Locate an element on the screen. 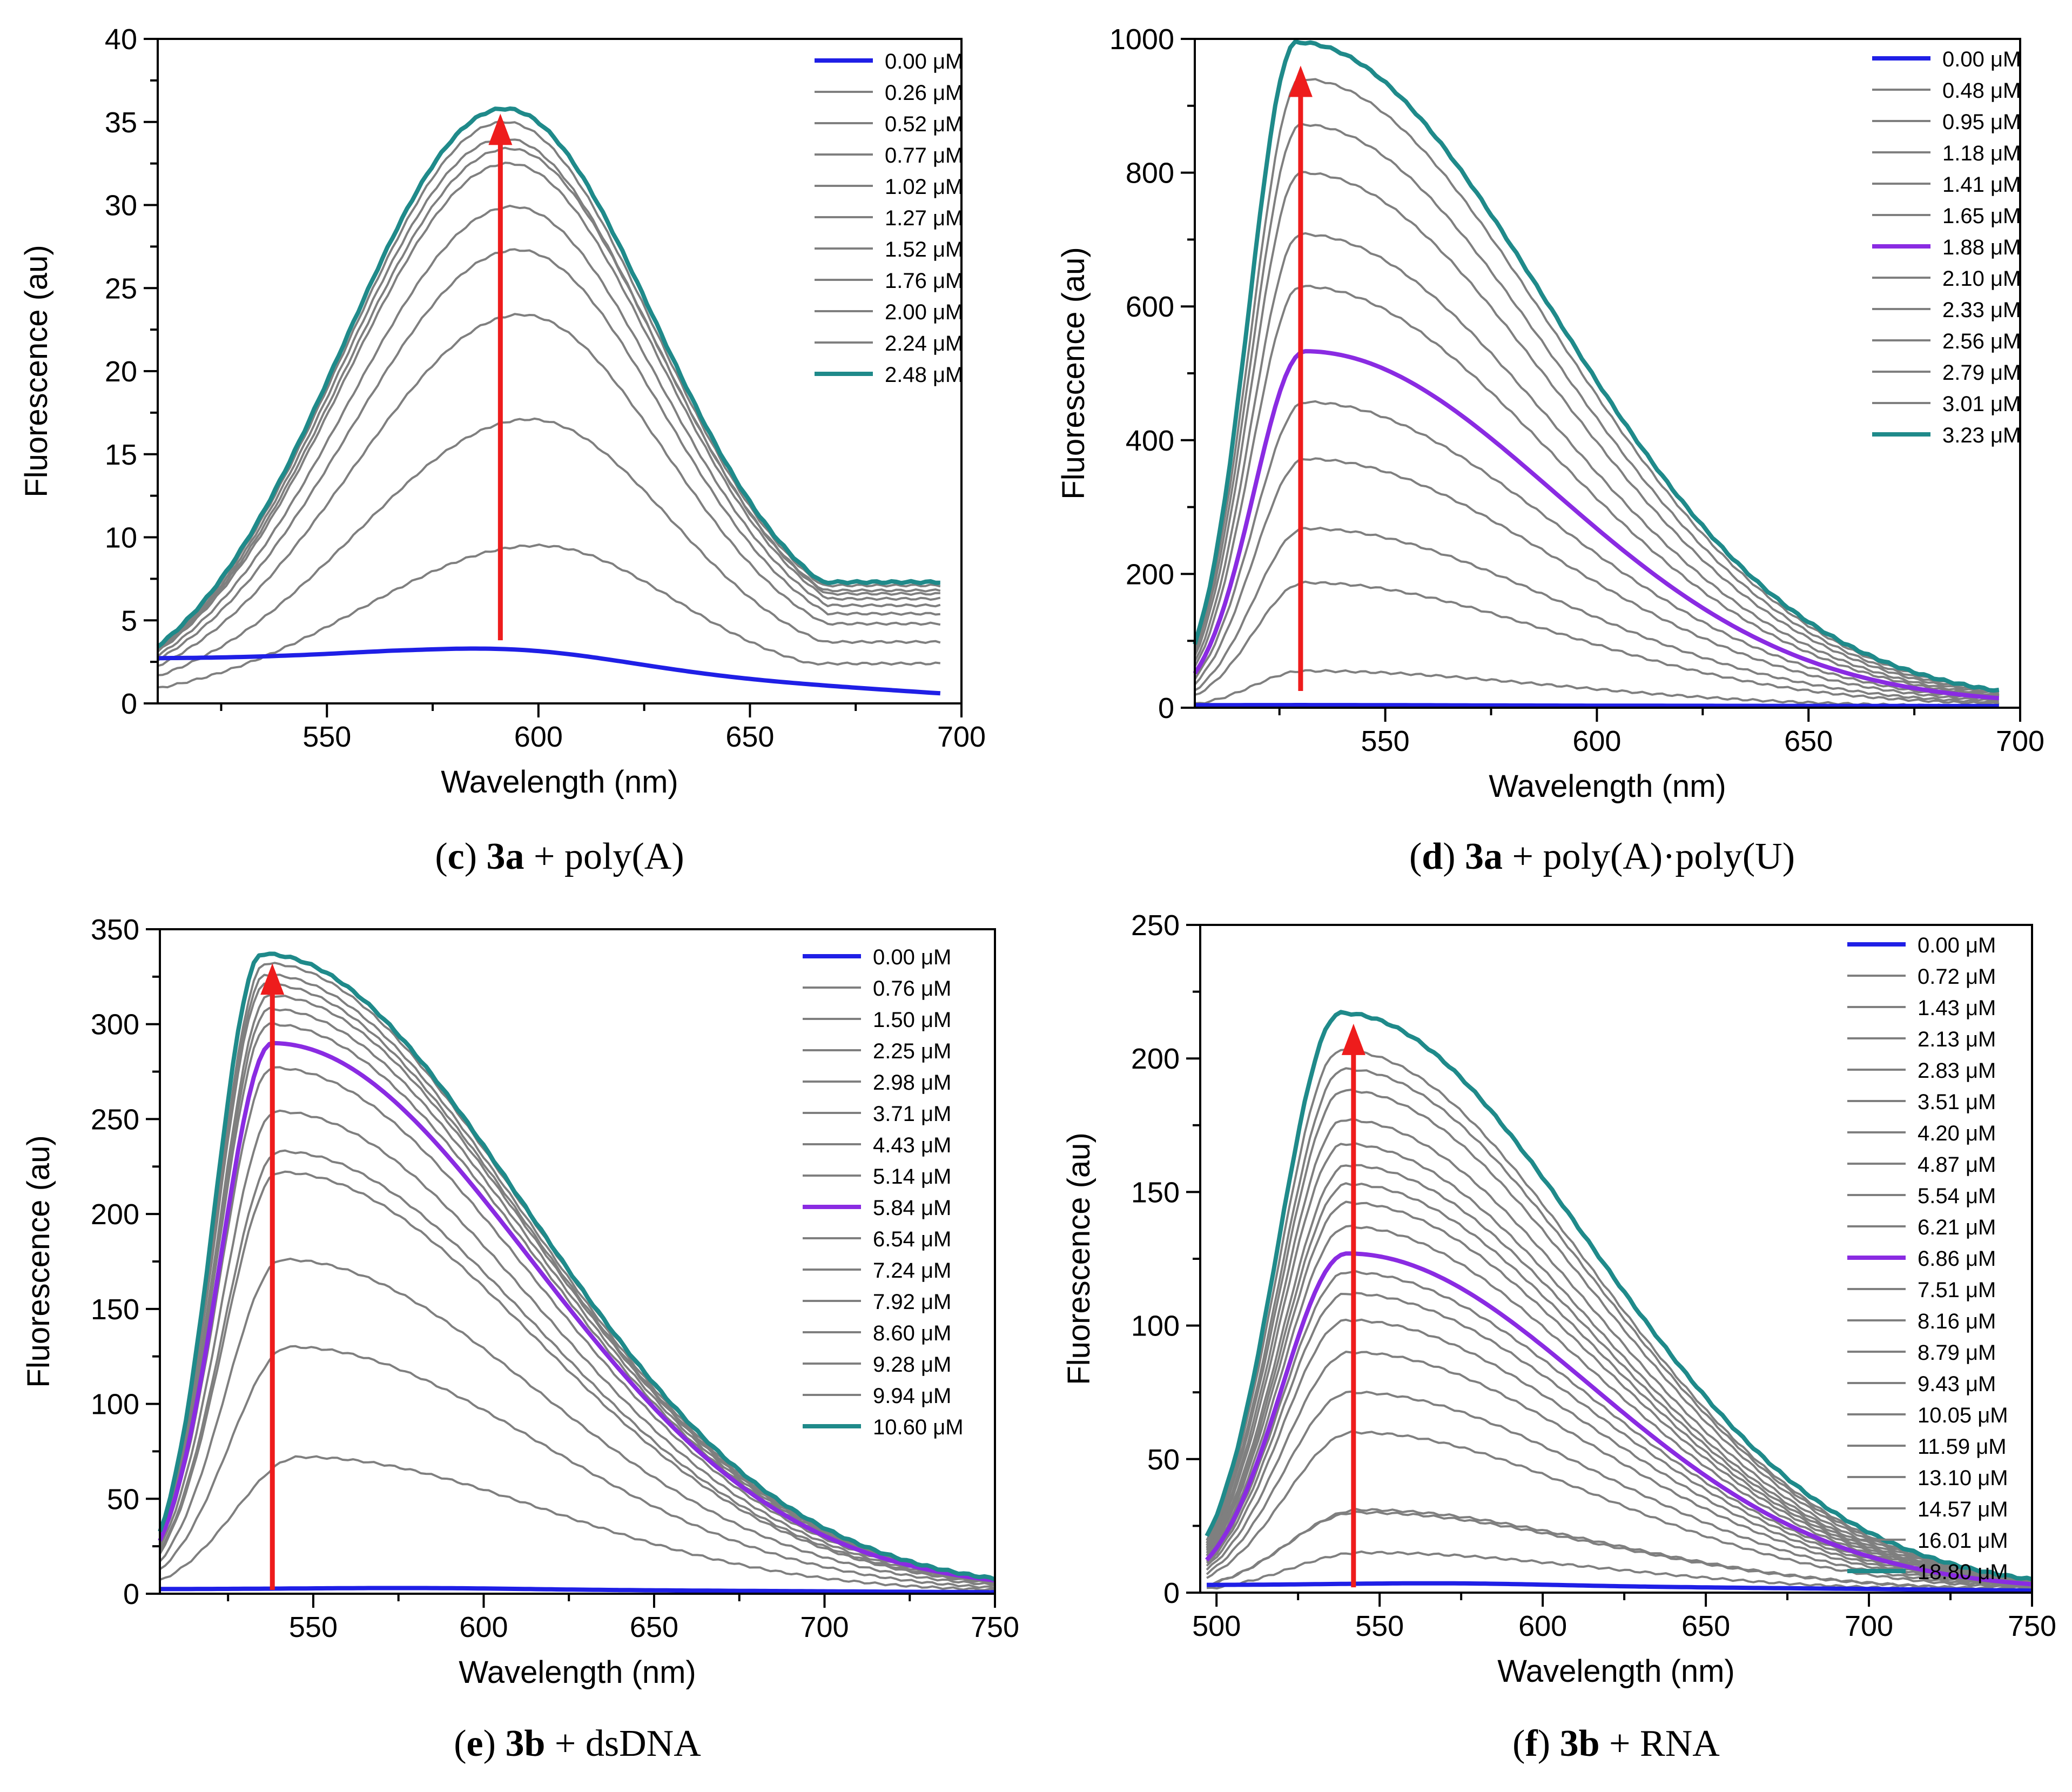 Image resolution: width=2072 pixels, height=1792 pixels. legend-entry: 14.57 μM is located at coordinates (1963, 1510).